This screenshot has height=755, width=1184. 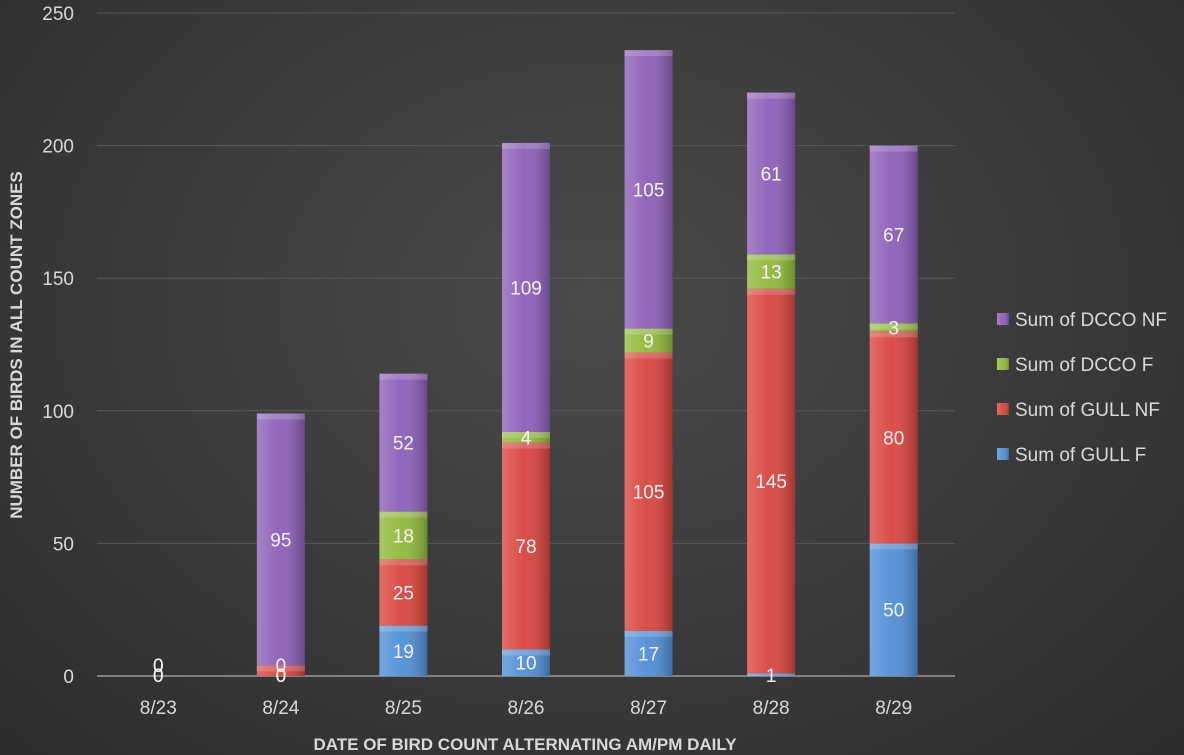 I want to click on legend-label: Sum of GULL F, so click(x=1080, y=455).